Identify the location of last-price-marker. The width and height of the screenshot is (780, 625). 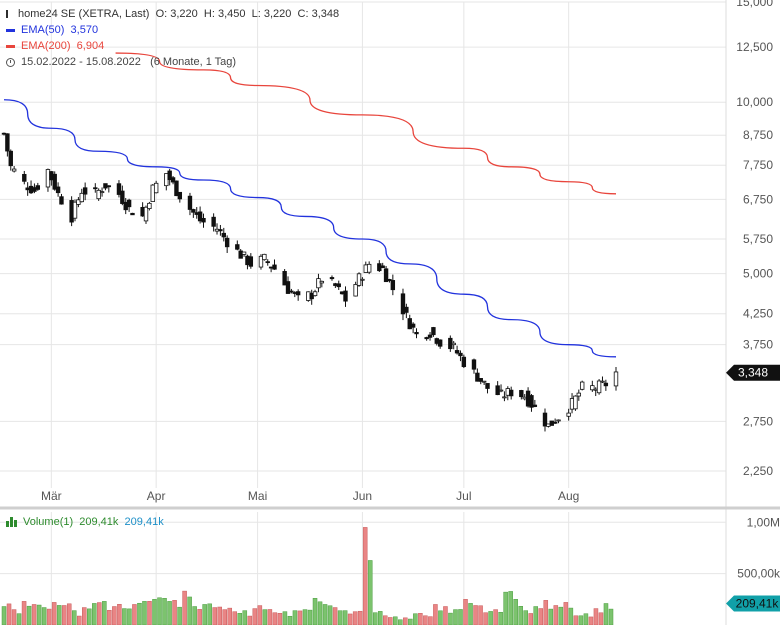
(753, 372).